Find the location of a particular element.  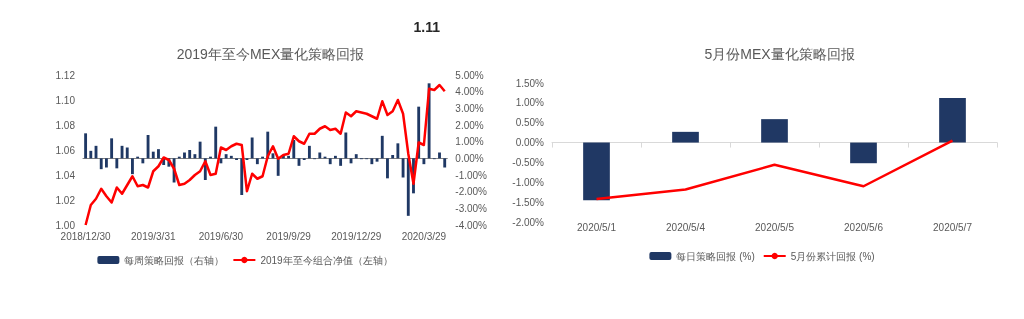

y2-tick-label: -3.00% is located at coordinates (471, 208).